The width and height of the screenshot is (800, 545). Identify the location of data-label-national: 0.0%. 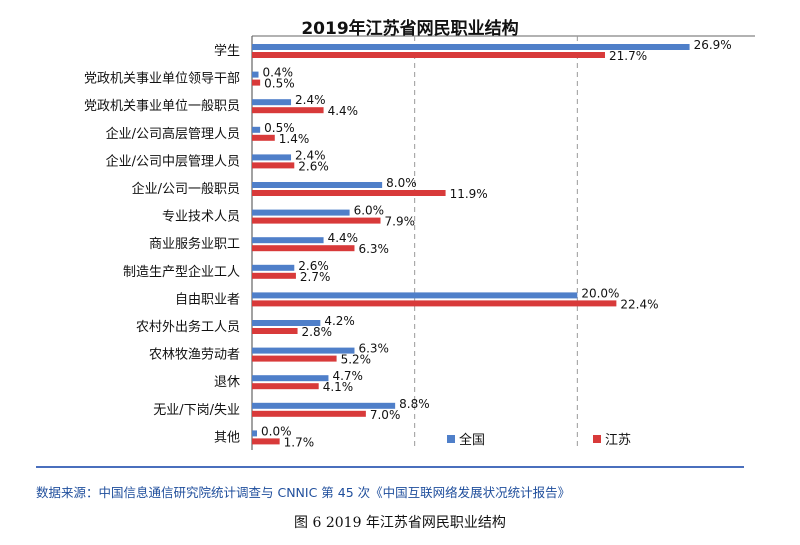
(276, 431).